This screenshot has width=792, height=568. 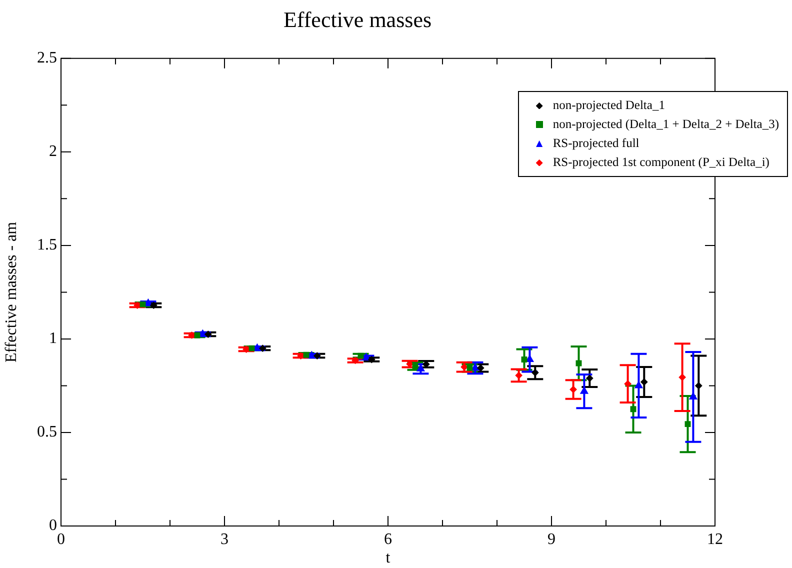 I want to click on y-tick-label: 0.5, so click(x=47, y=432).